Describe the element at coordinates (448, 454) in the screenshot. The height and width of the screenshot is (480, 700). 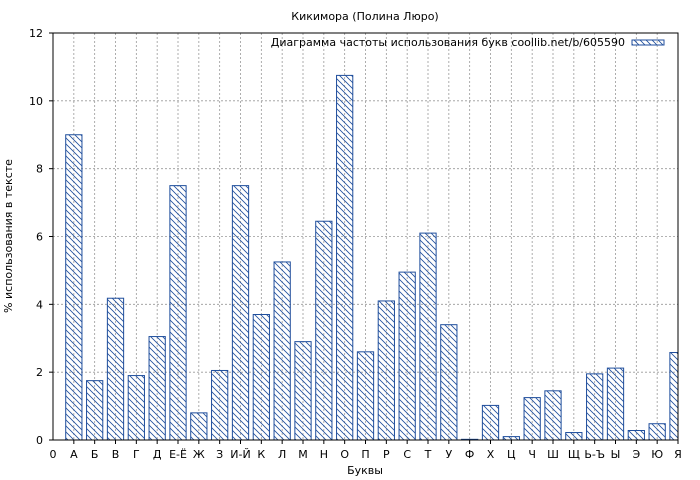
I see `x-tick-label: У` at that location.